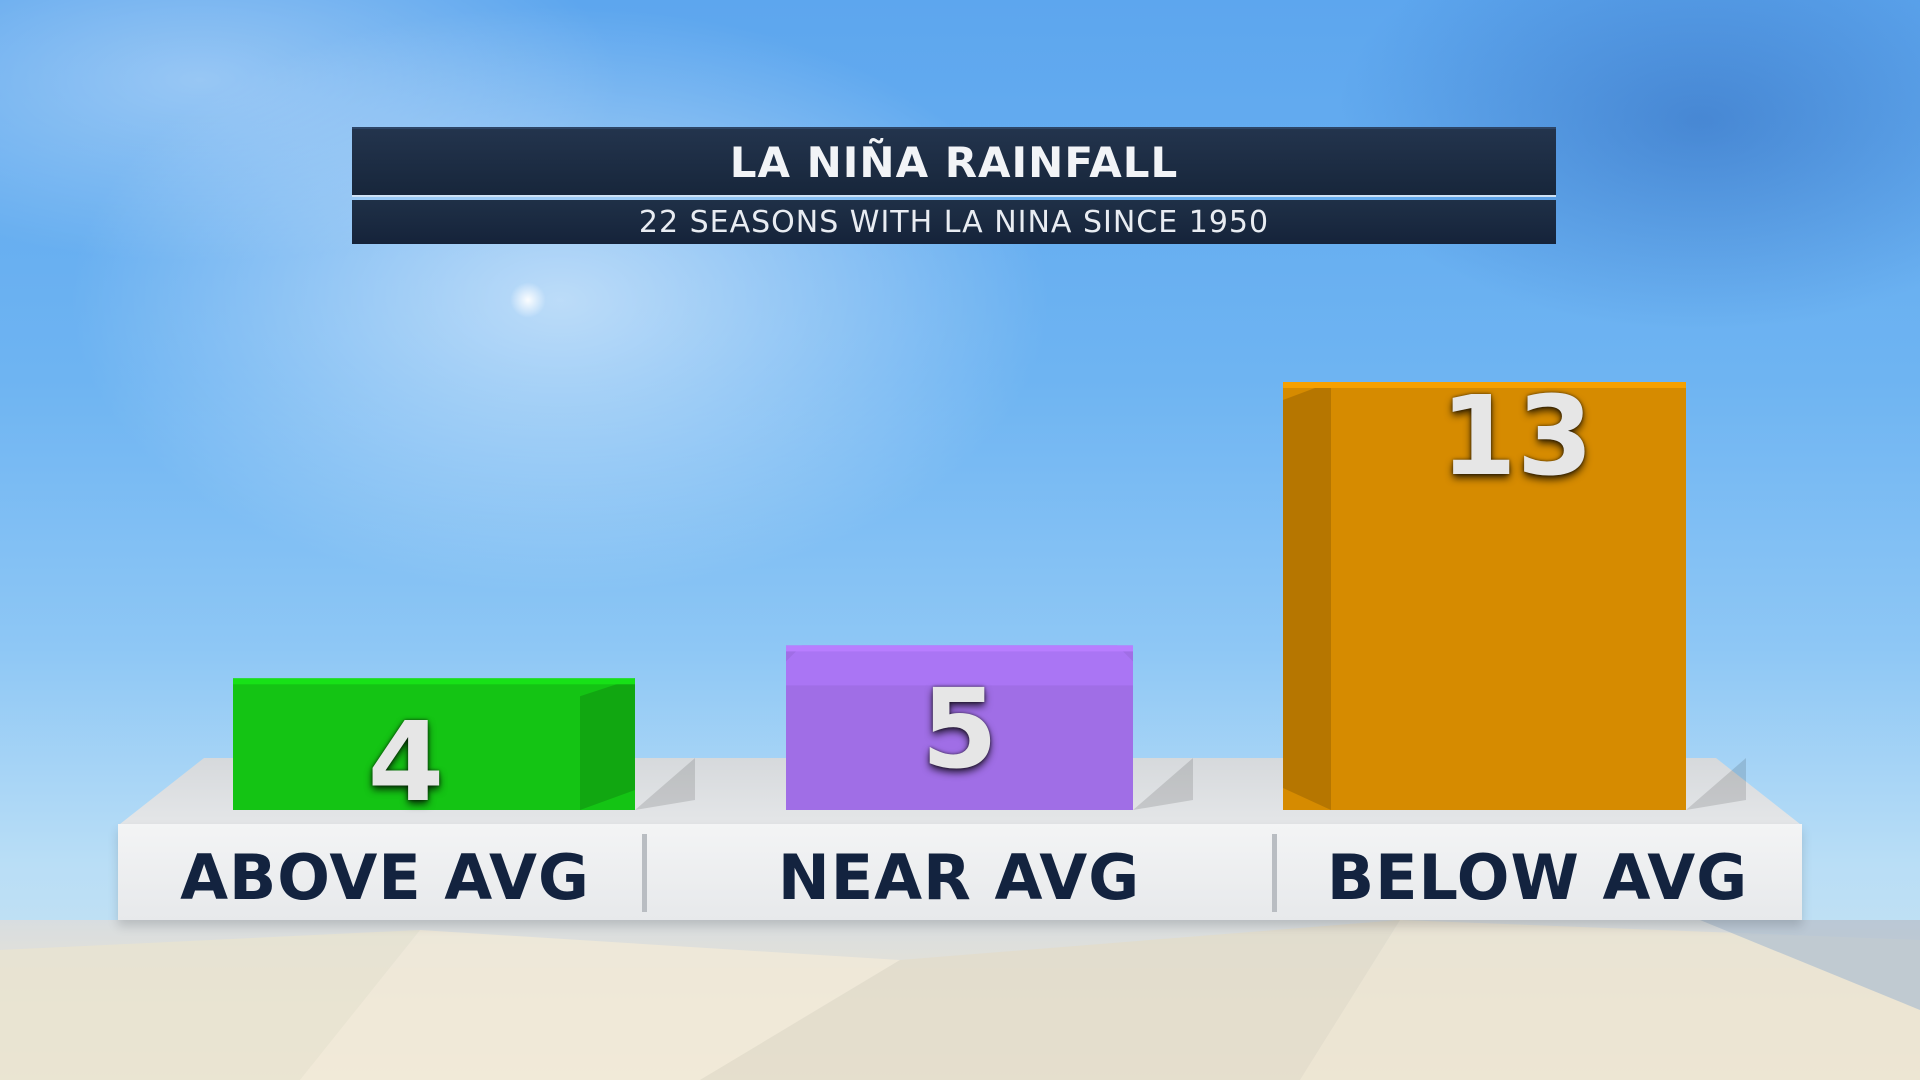 The width and height of the screenshot is (1920, 1080). What do you see at coordinates (959, 877) in the screenshot?
I see `category-label: NEAR AVG` at bounding box center [959, 877].